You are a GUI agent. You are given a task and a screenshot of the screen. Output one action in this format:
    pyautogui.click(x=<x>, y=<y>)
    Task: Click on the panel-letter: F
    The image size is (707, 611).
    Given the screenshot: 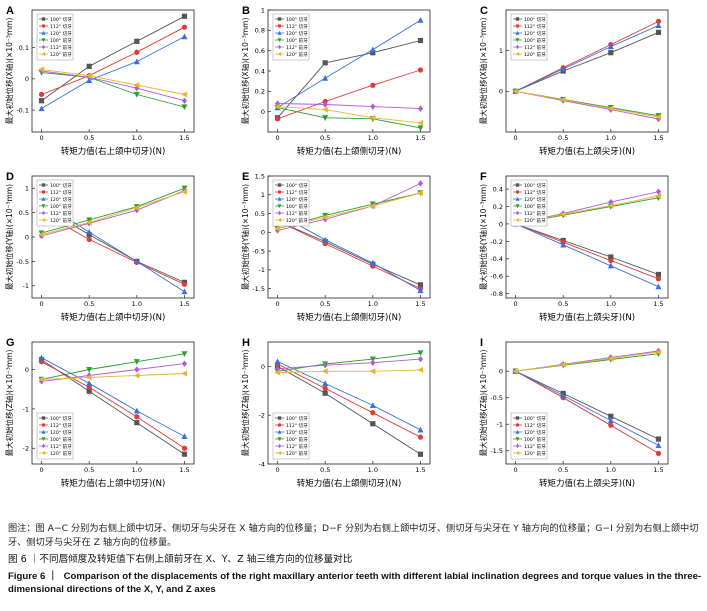 What is the action you would take?
    pyautogui.click(x=483, y=177)
    